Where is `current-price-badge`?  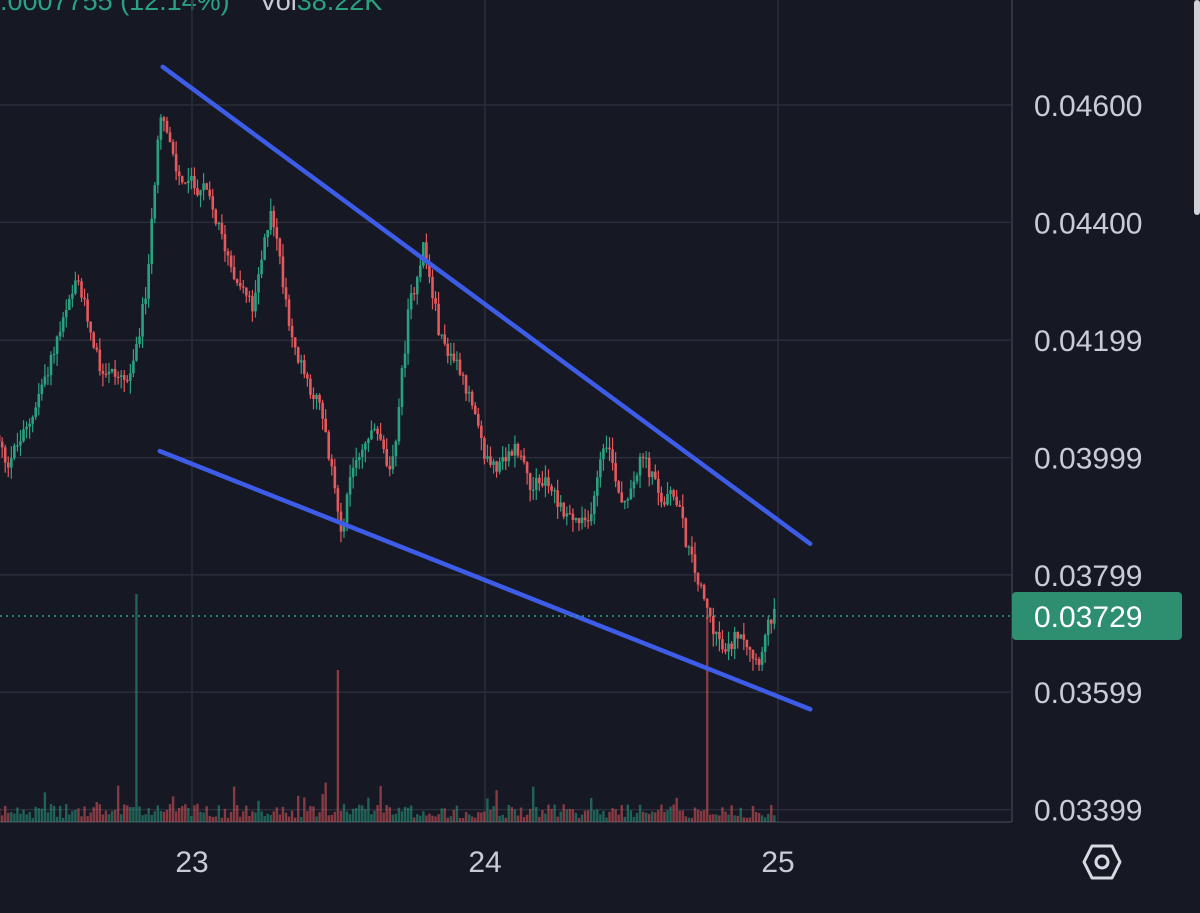
current-price-badge is located at coordinates (1097, 615).